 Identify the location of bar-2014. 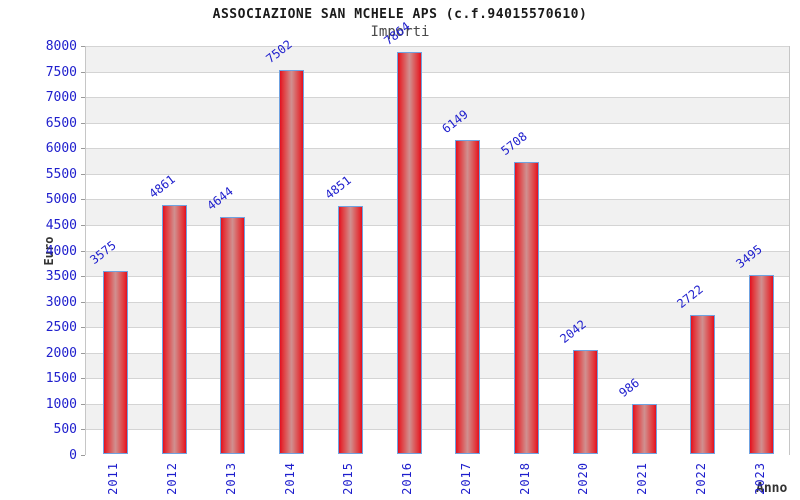
(292, 262).